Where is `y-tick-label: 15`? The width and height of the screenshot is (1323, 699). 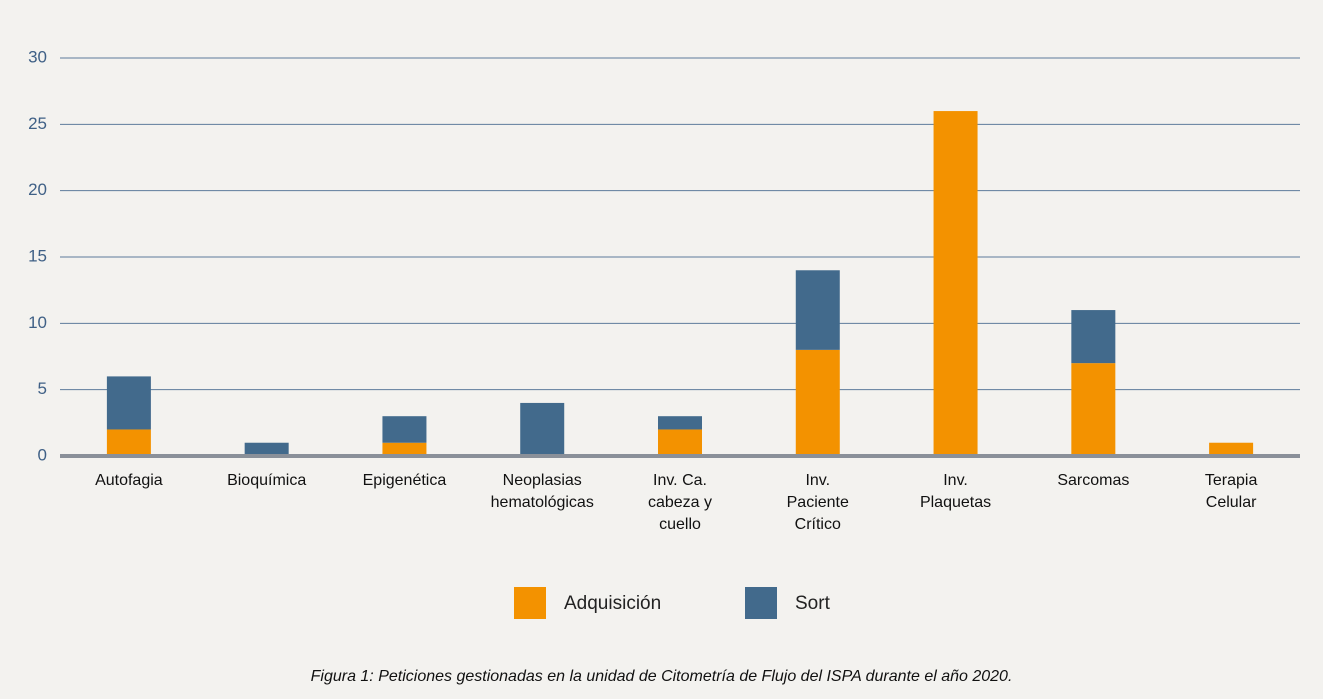
y-tick-label: 15 is located at coordinates (37, 255).